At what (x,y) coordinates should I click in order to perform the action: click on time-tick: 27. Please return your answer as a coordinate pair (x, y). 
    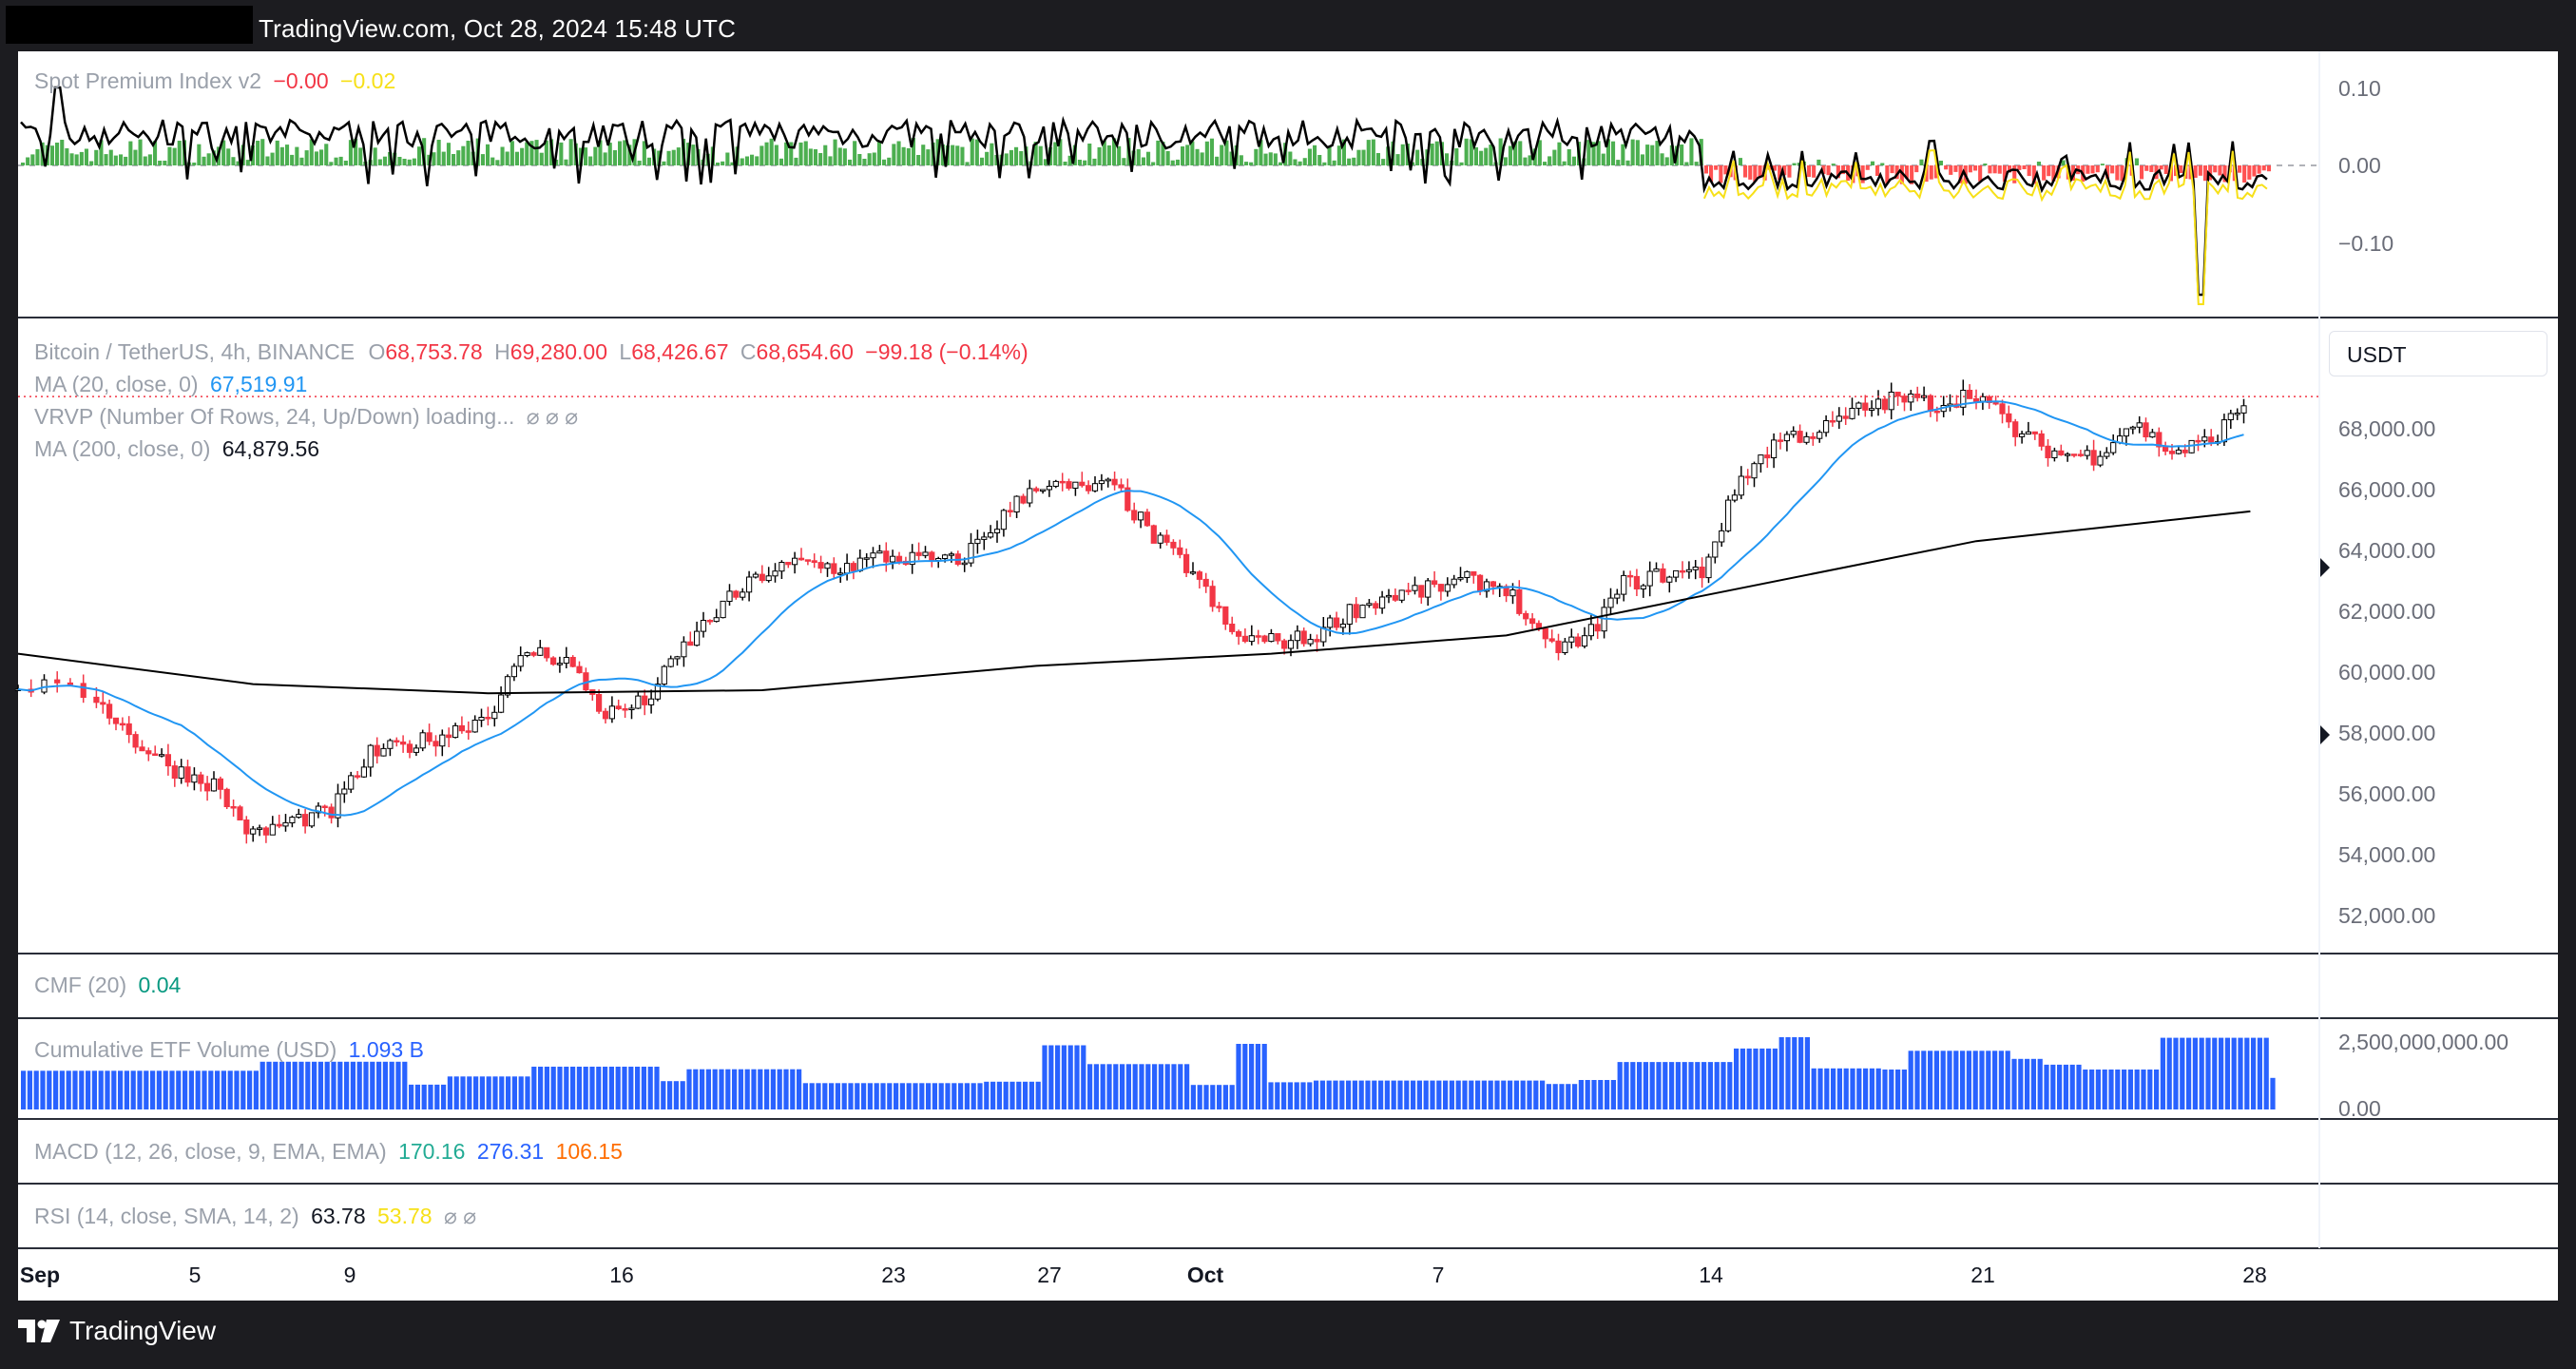
    Looking at the image, I should click on (1049, 1275).